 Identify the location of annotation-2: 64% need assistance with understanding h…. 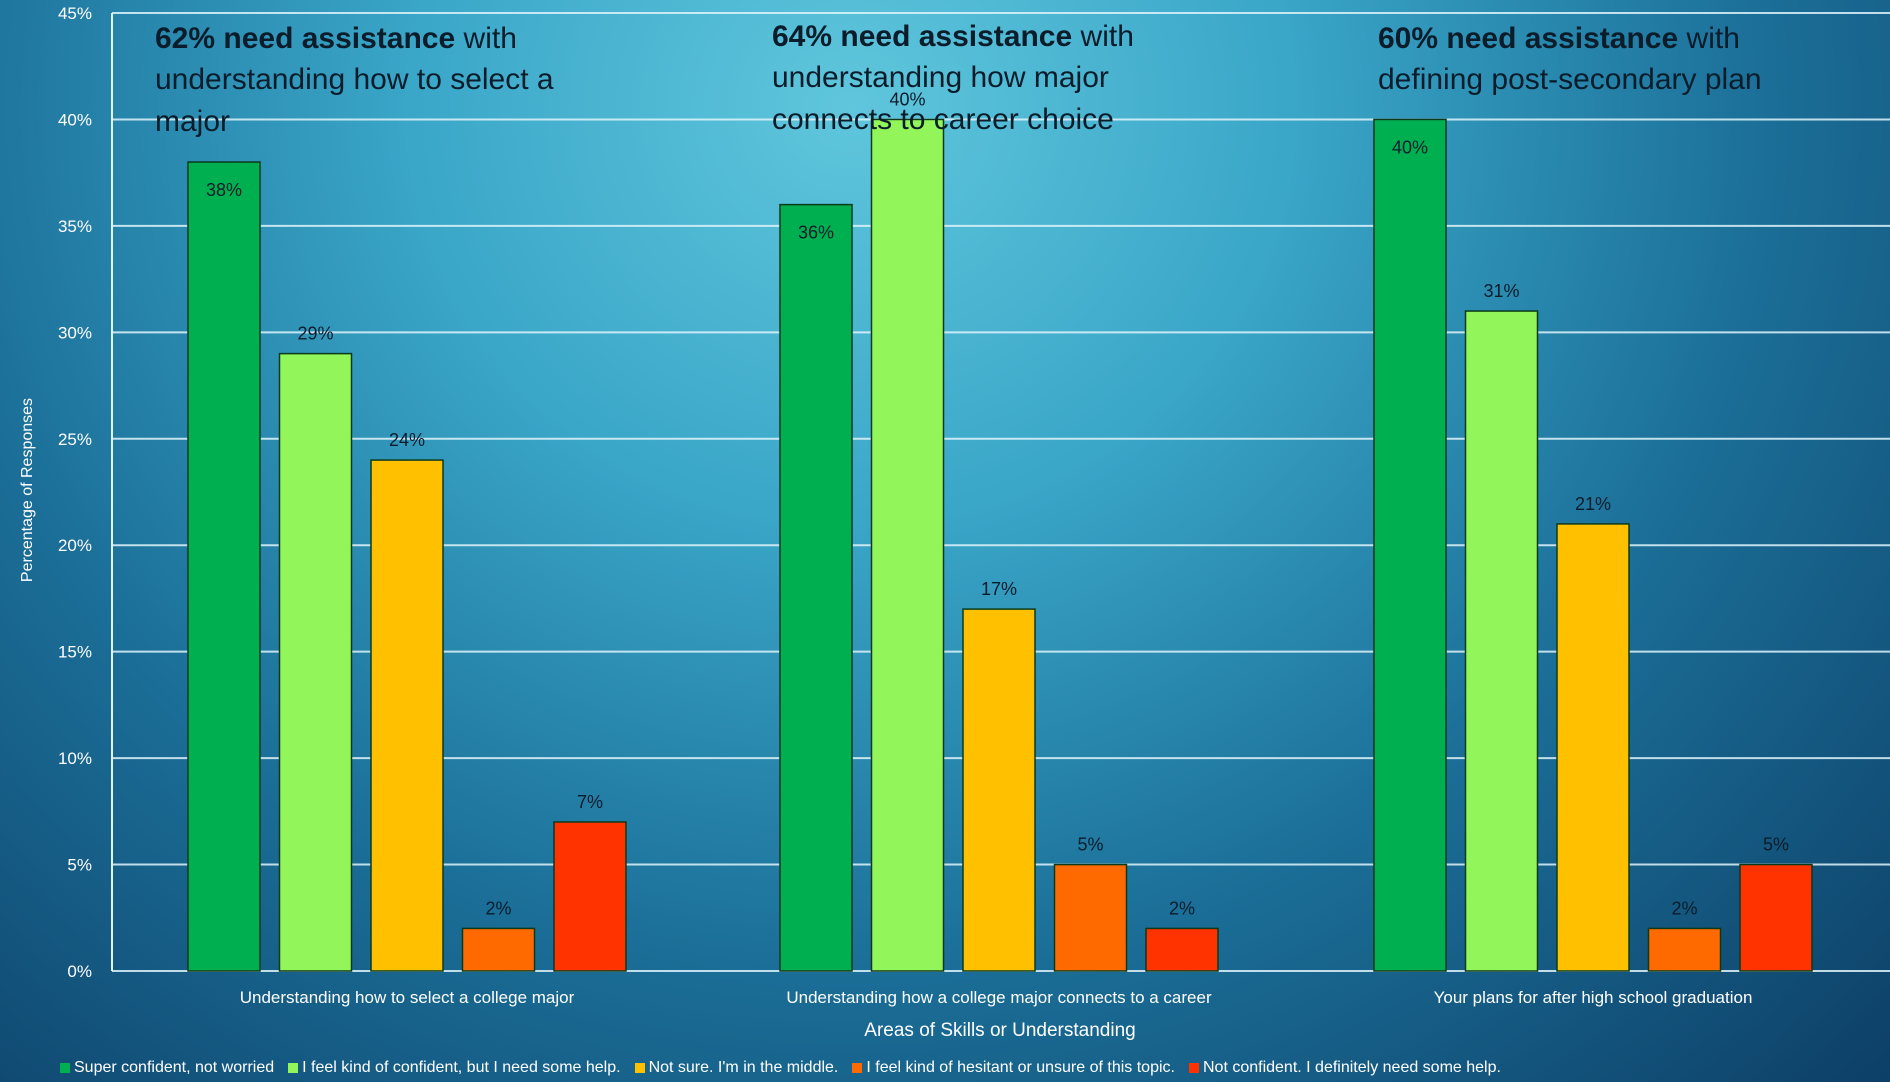
(967, 78).